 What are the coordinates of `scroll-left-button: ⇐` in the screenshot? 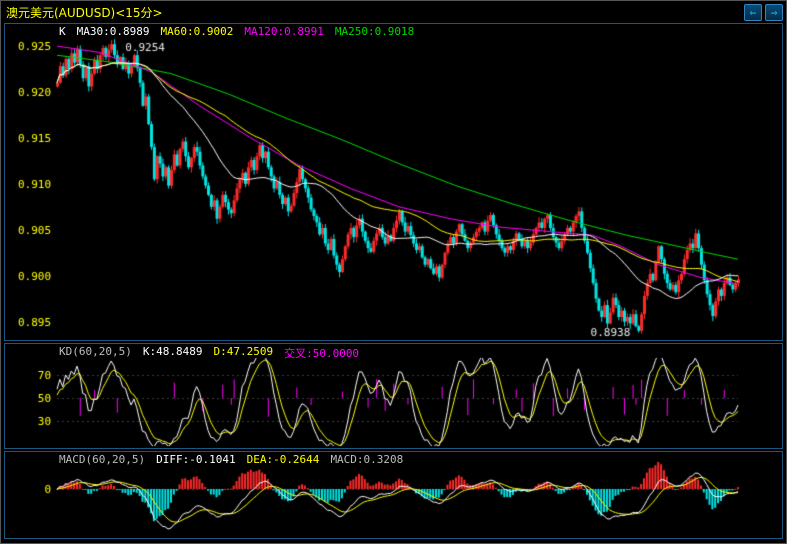 It's located at (753, 12).